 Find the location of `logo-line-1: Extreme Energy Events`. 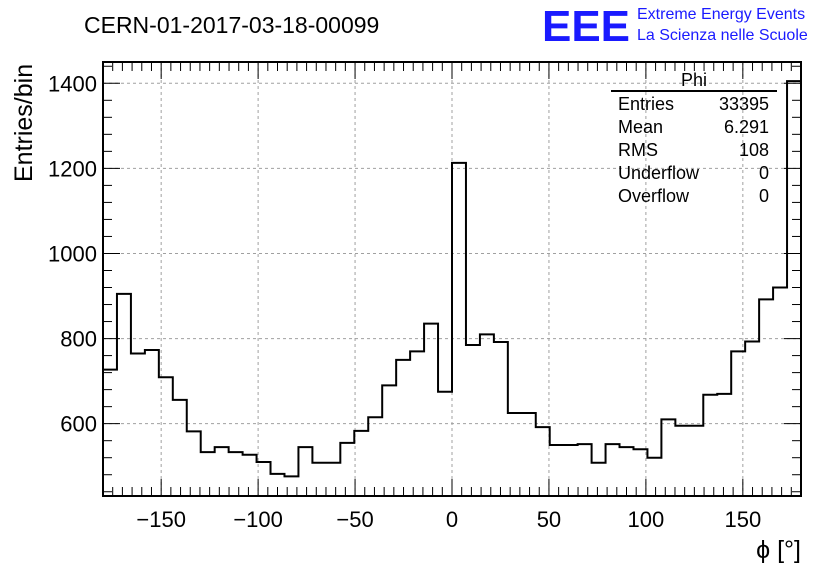

logo-line-1: Extreme Energy Events is located at coordinates (721, 14).